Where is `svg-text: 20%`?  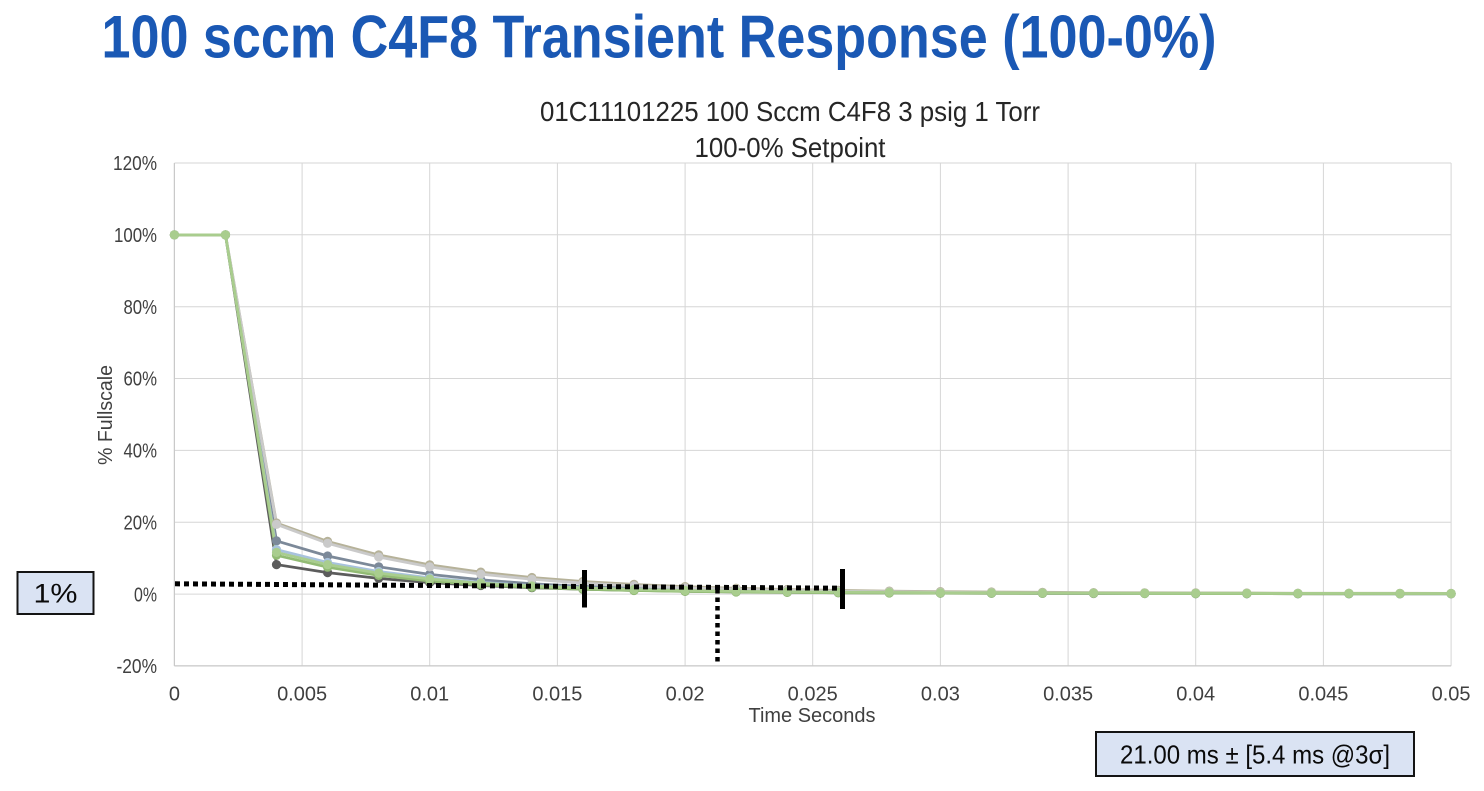
svg-text: 20% is located at coordinates (141, 523).